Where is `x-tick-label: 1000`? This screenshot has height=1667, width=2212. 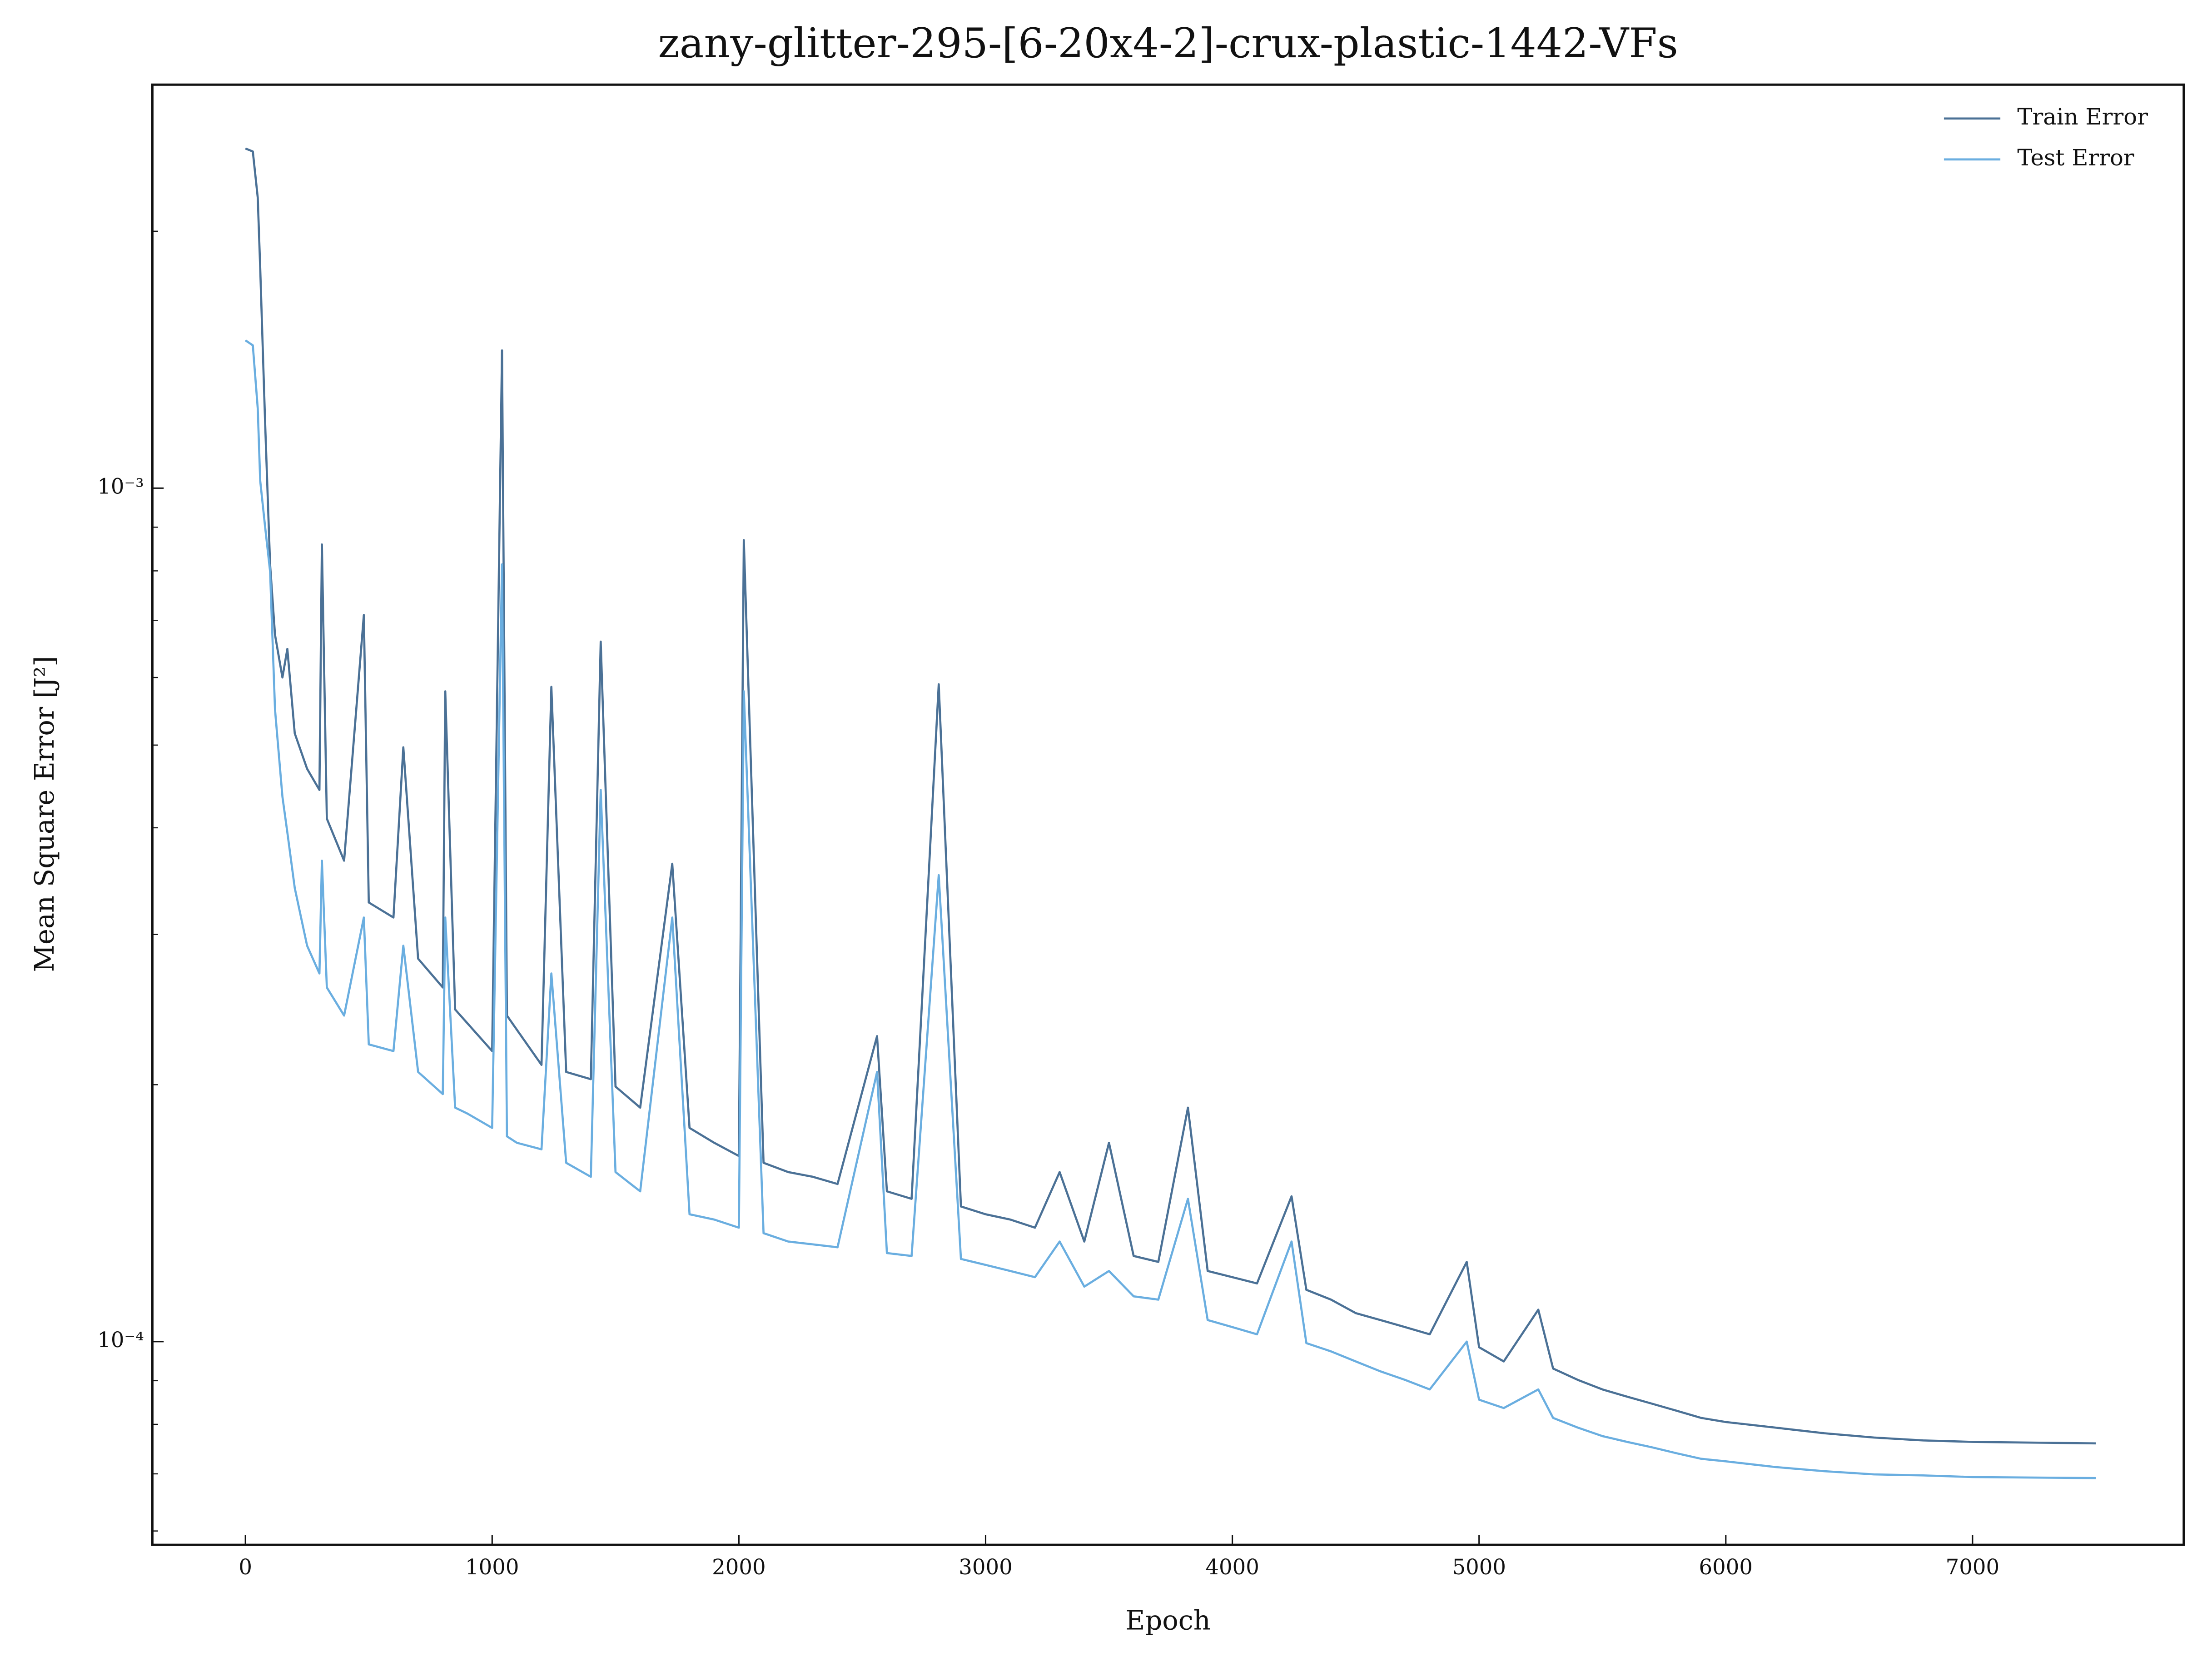
x-tick-label: 1000 is located at coordinates (492, 1567).